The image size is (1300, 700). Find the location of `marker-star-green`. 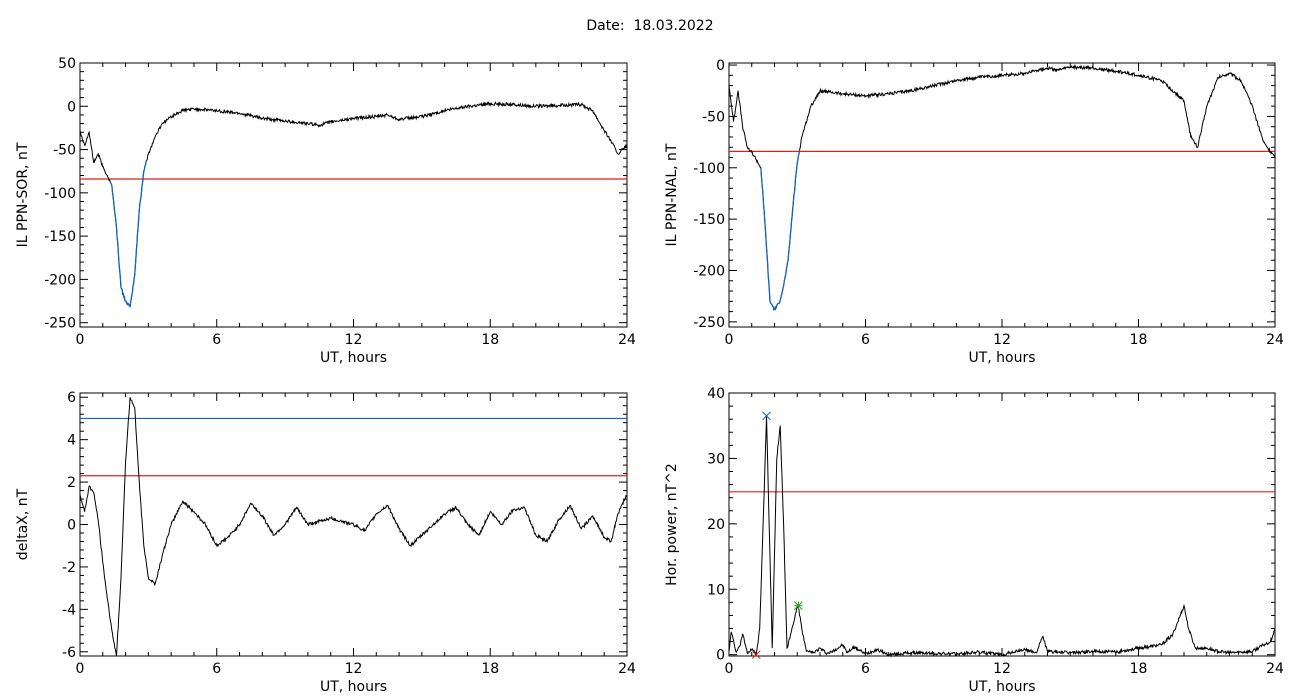

marker-star-green is located at coordinates (798, 605).